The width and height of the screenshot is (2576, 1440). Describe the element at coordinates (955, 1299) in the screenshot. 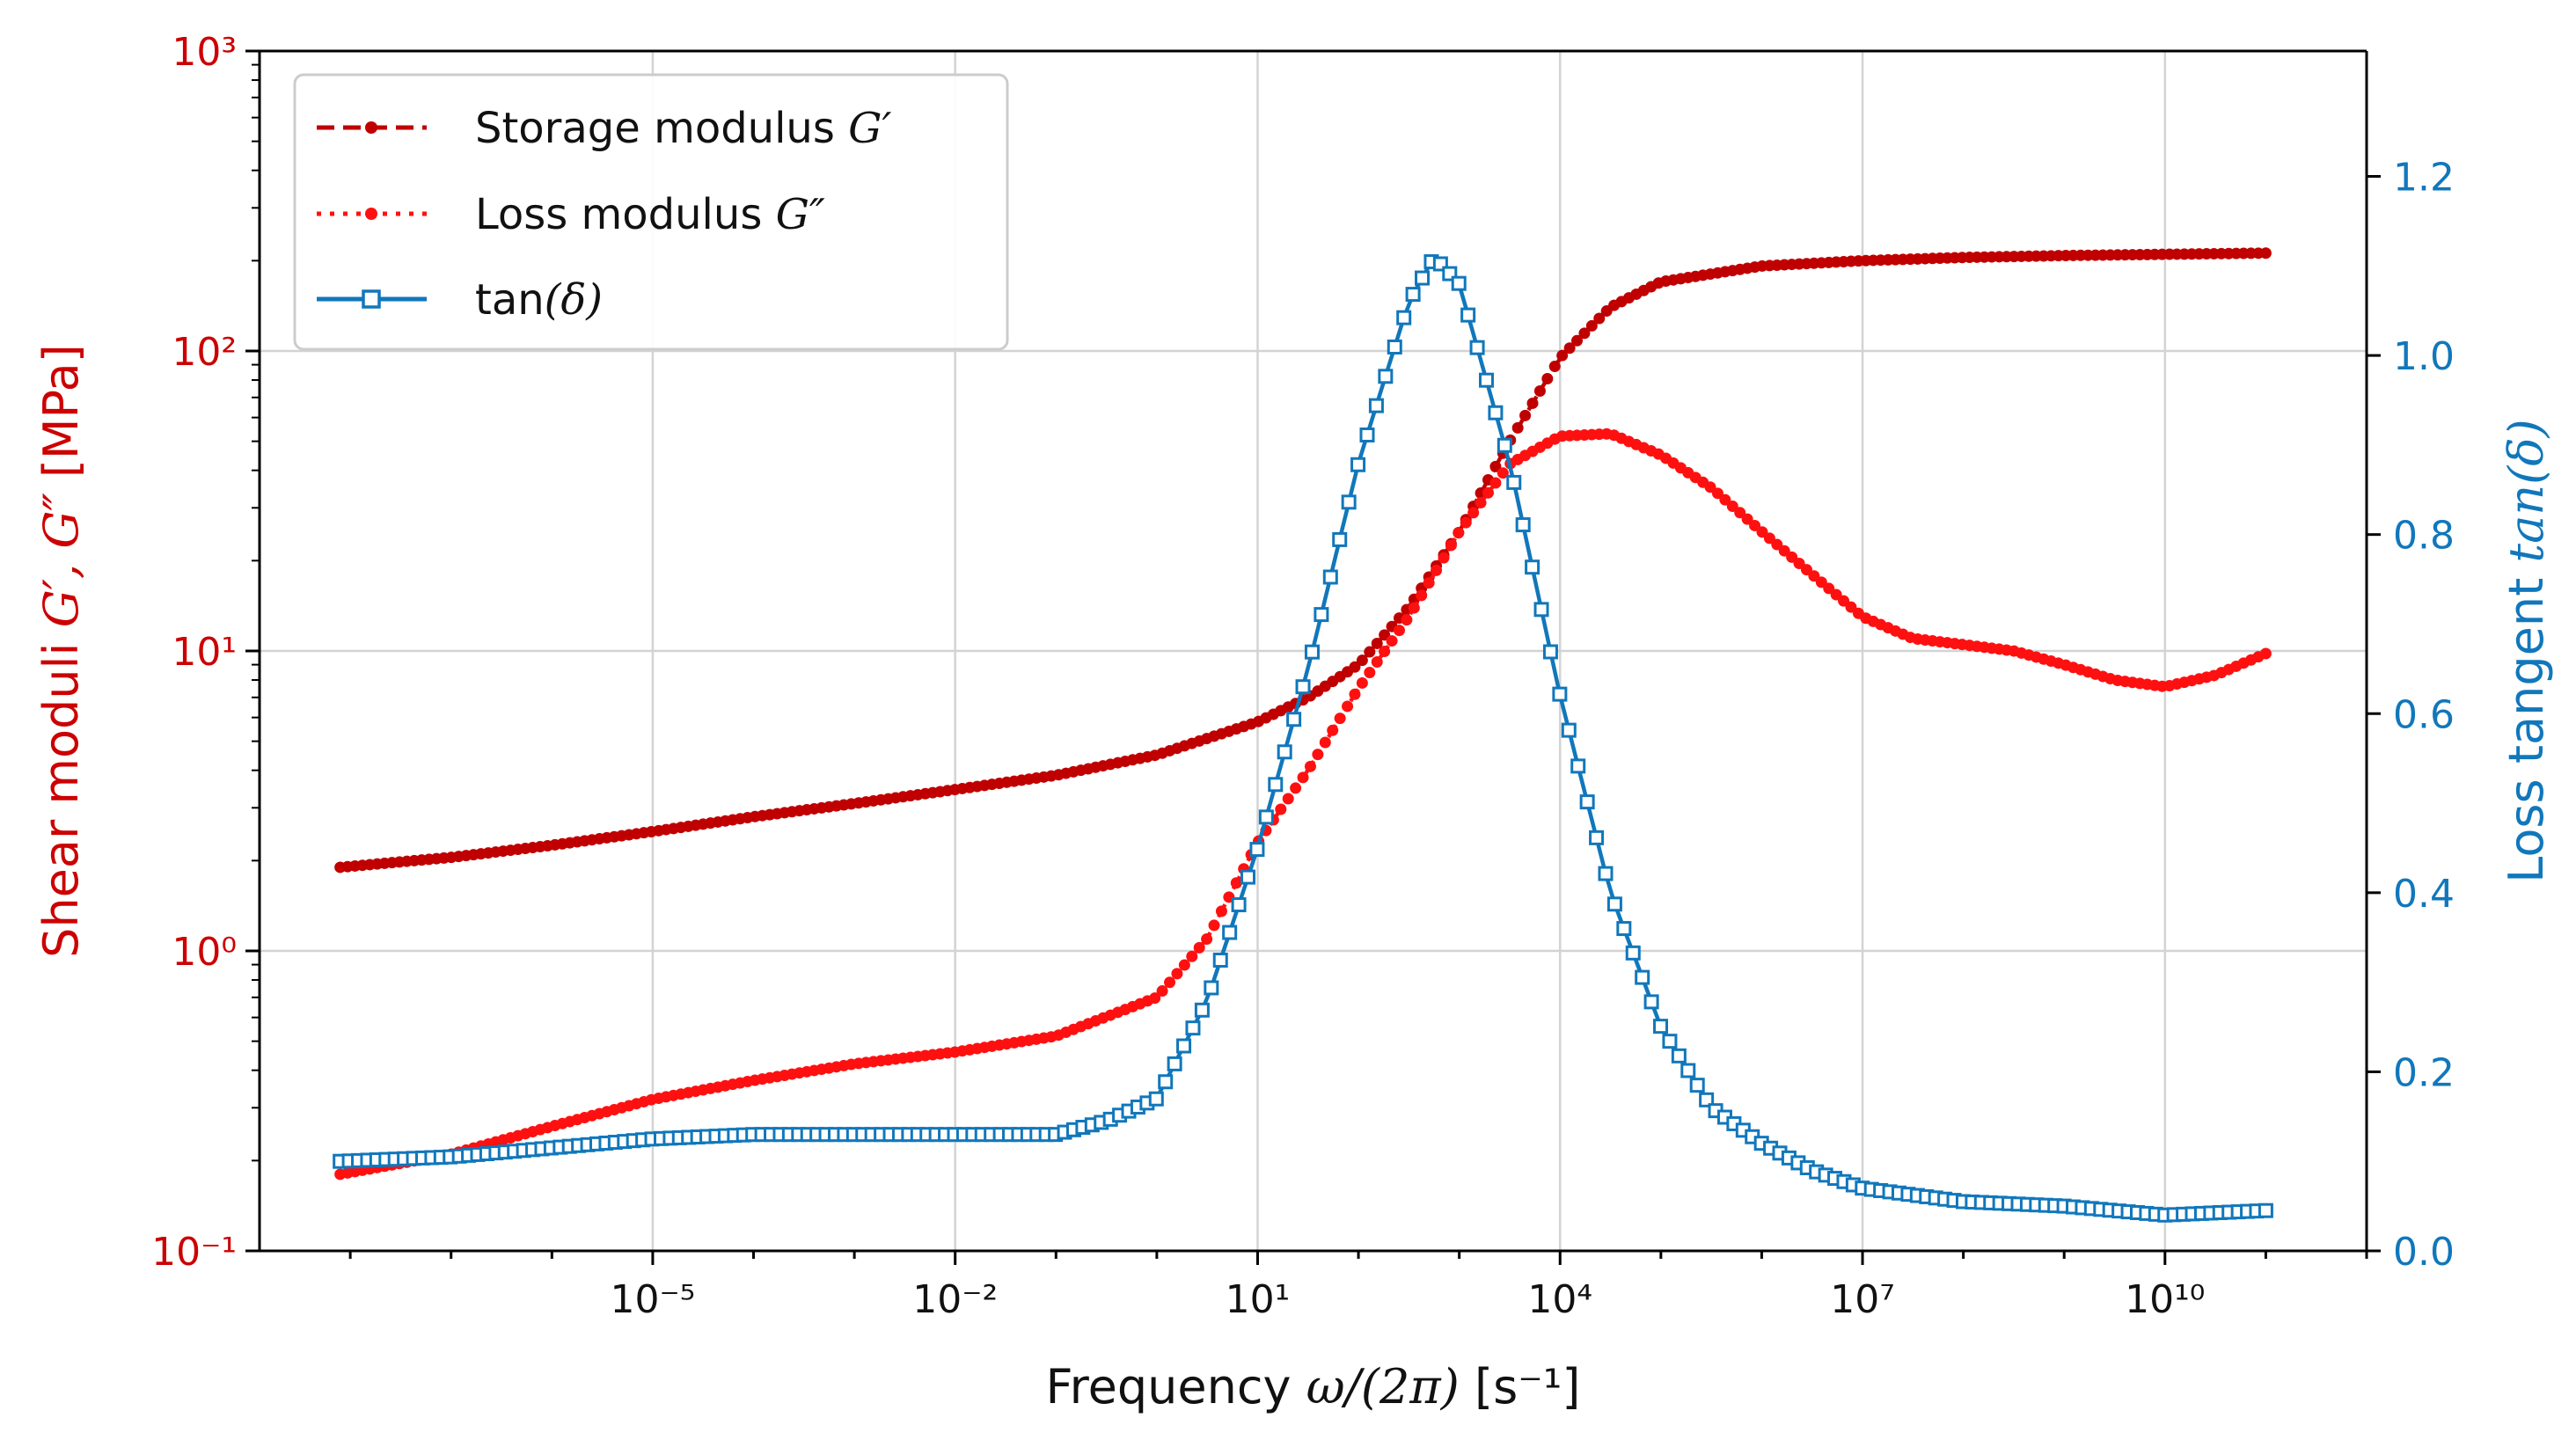

I see `x-tick-label: 10⁻²` at that location.